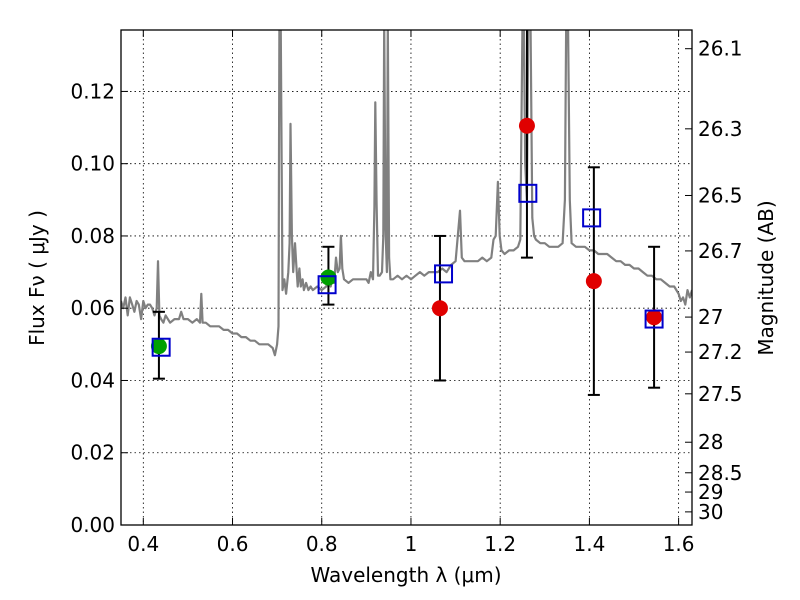  I want to click on y-tick-label: 0.08, so click(92, 236).